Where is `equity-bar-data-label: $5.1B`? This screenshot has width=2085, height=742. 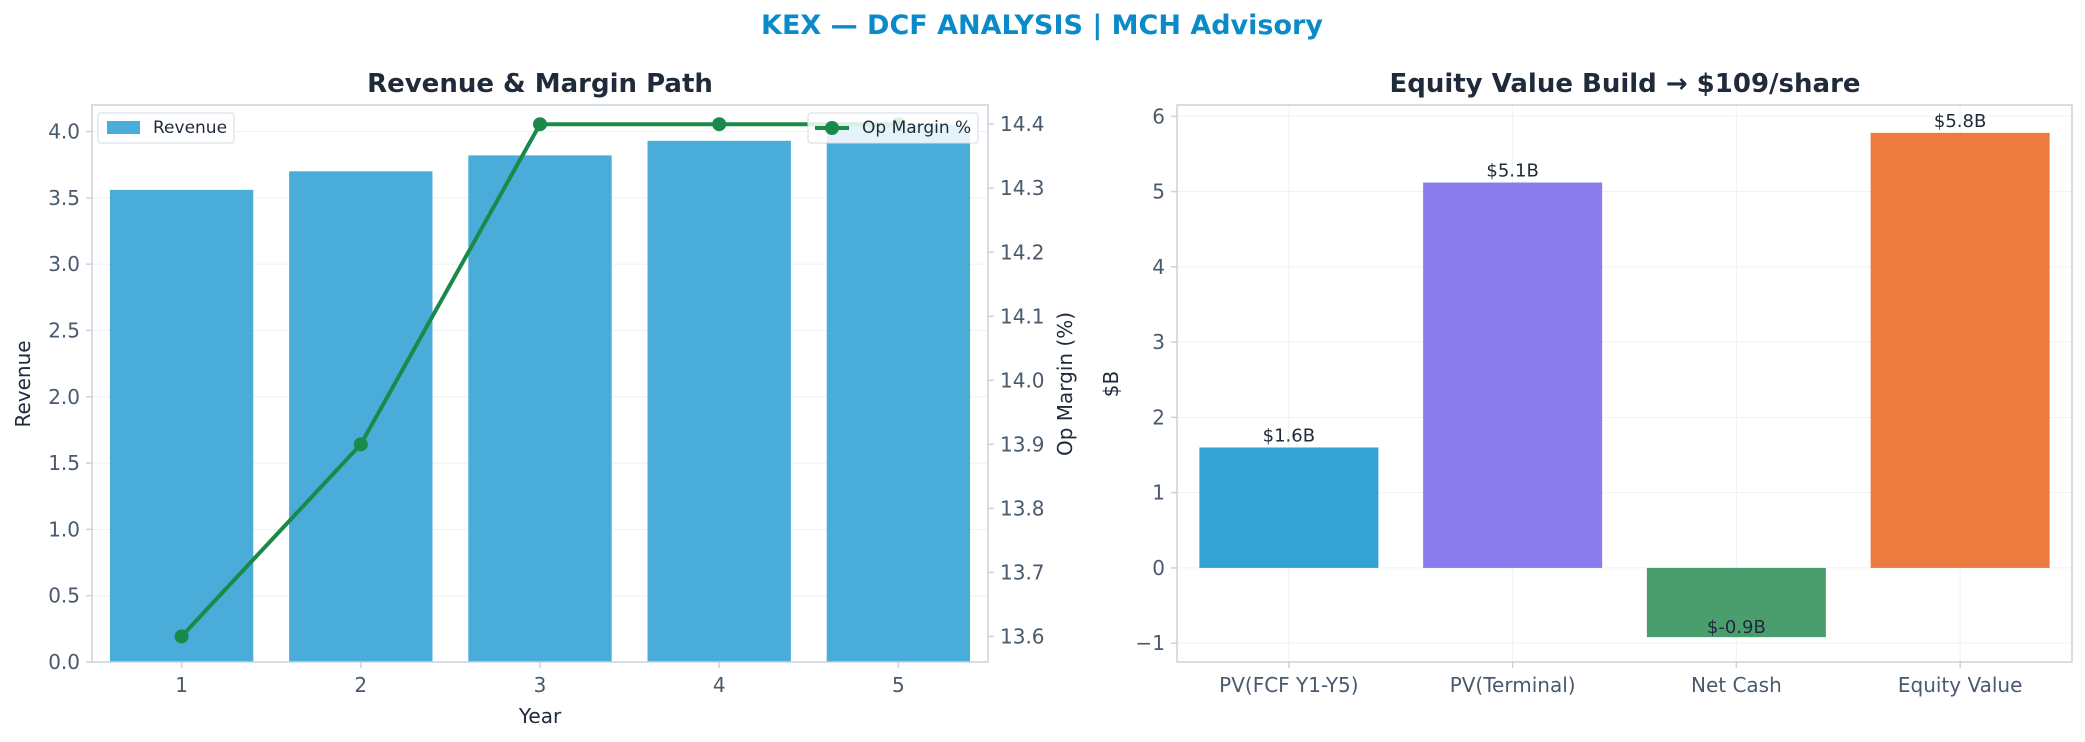
equity-bar-data-label: $5.1B is located at coordinates (1512, 171).